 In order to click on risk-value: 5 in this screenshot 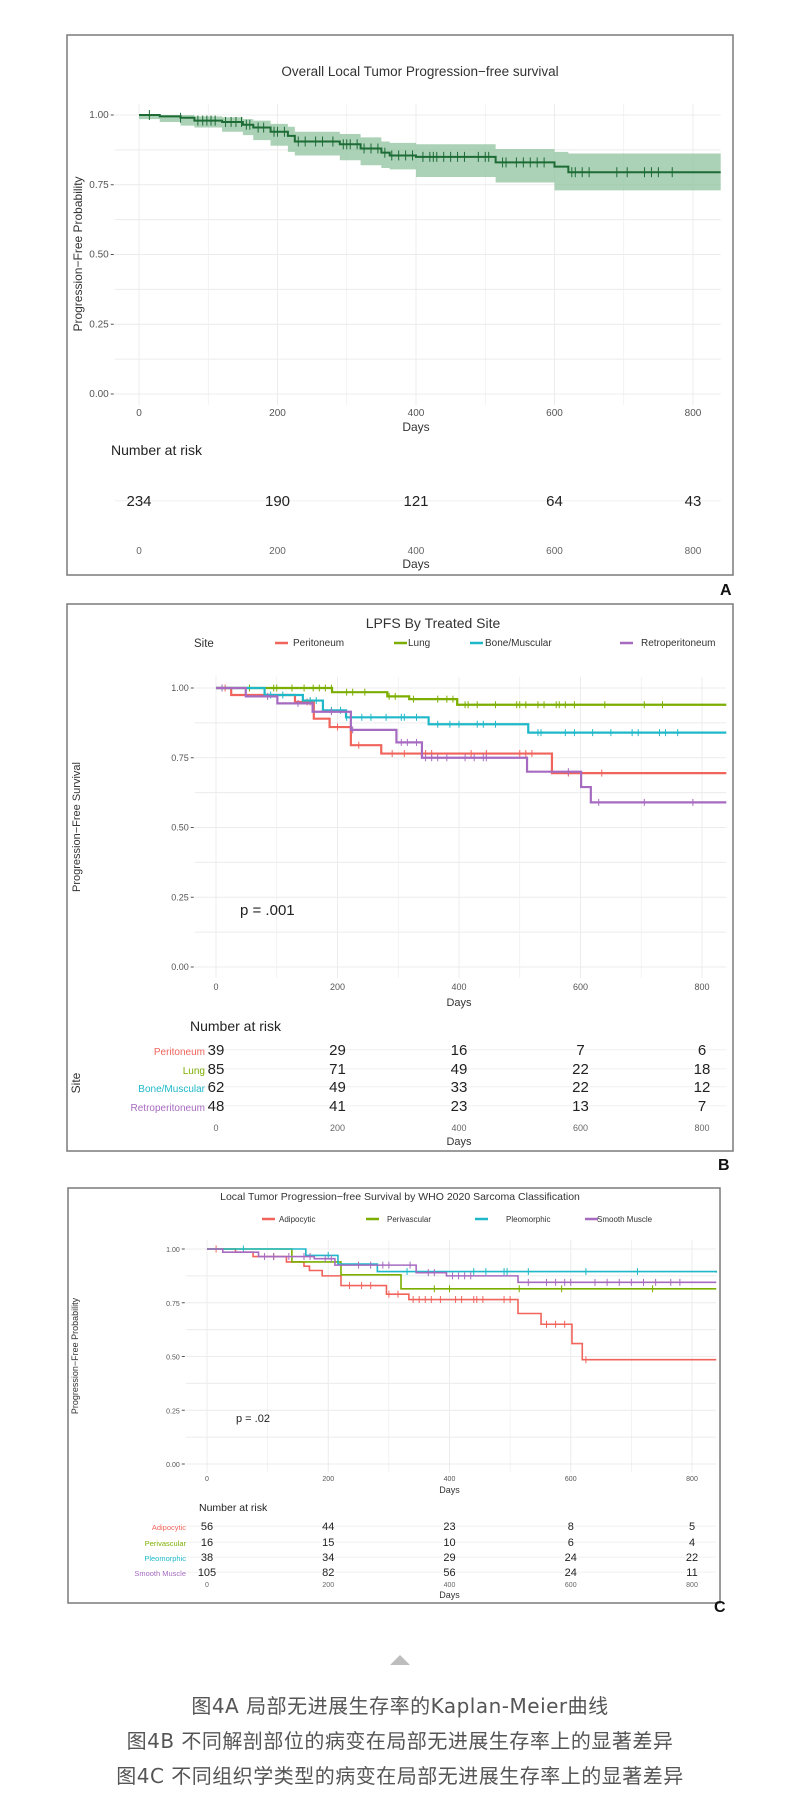, I will do `click(692, 1527)`.